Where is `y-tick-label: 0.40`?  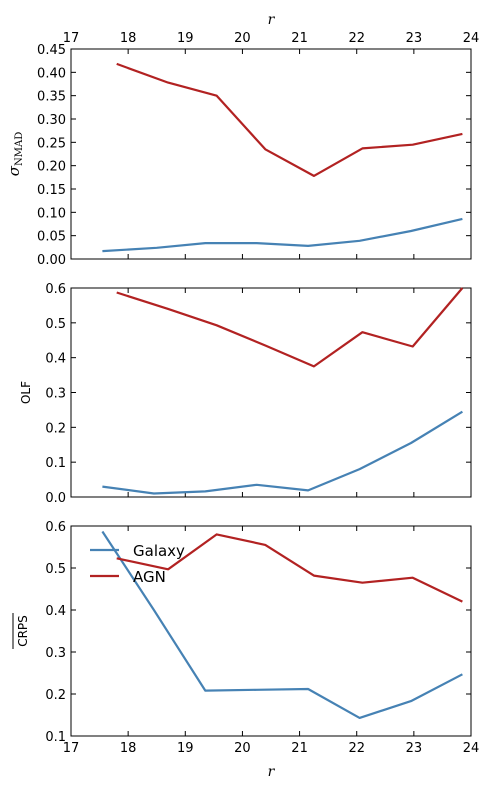
y-tick-label: 0.40 is located at coordinates (51, 73).